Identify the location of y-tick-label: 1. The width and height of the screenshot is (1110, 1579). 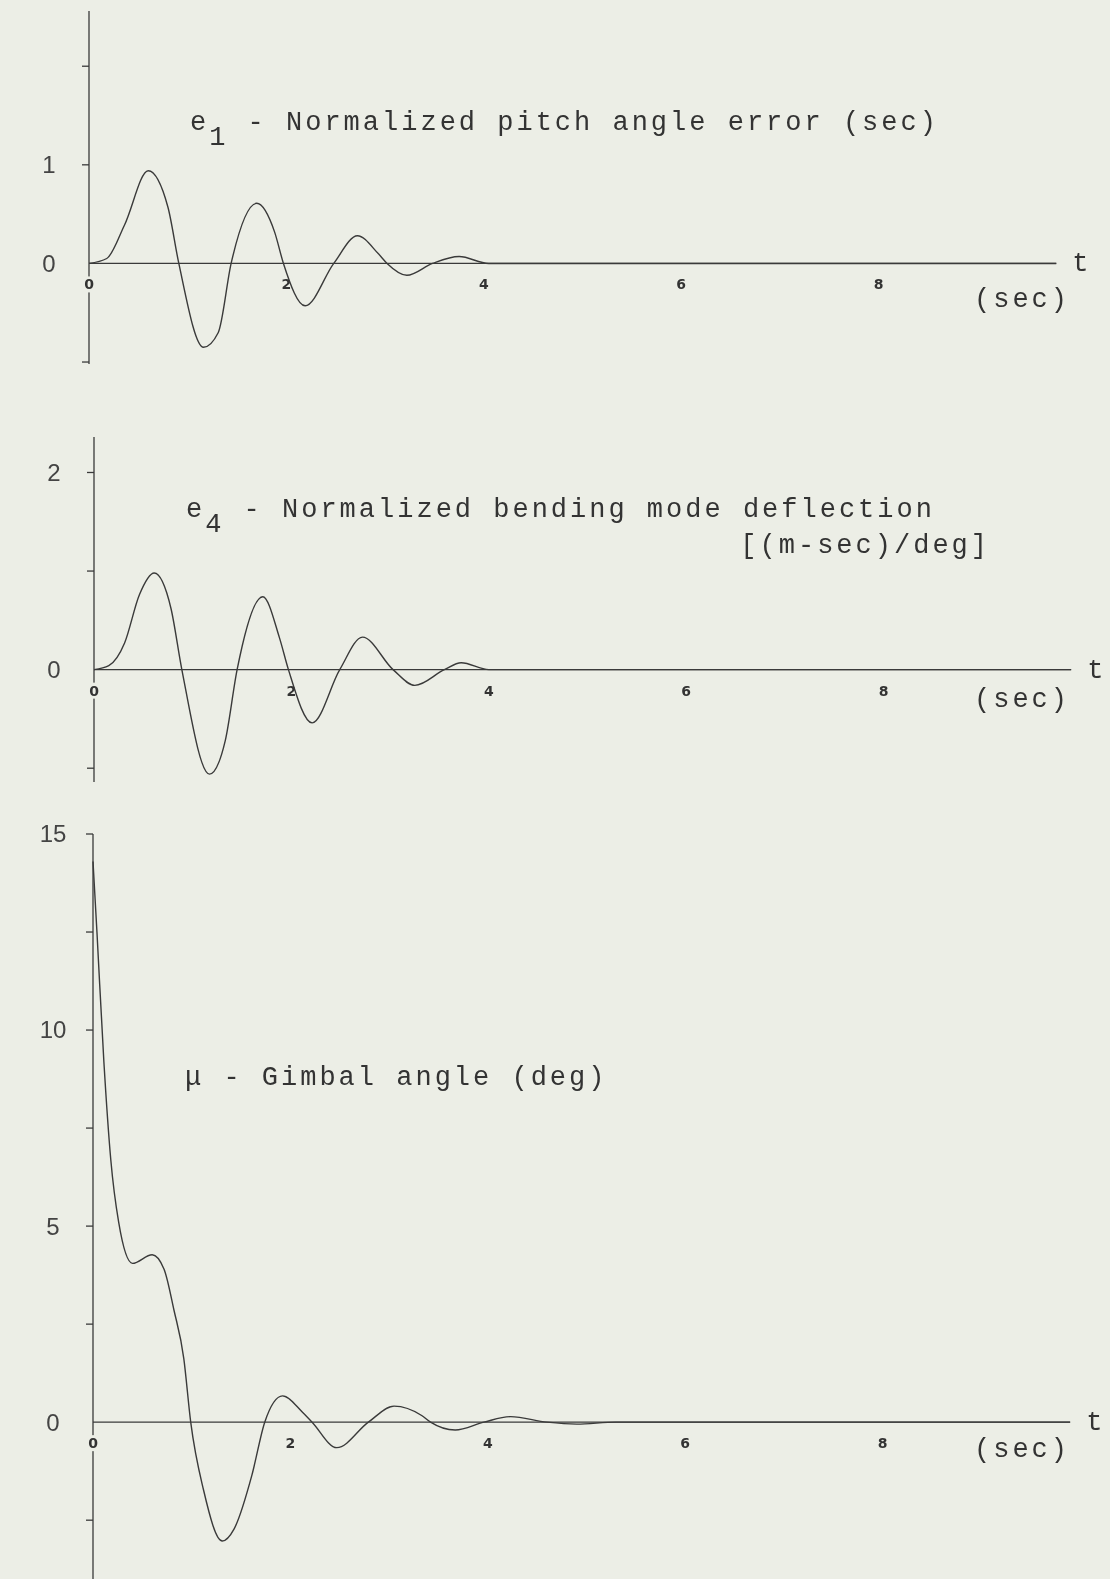
(49, 165).